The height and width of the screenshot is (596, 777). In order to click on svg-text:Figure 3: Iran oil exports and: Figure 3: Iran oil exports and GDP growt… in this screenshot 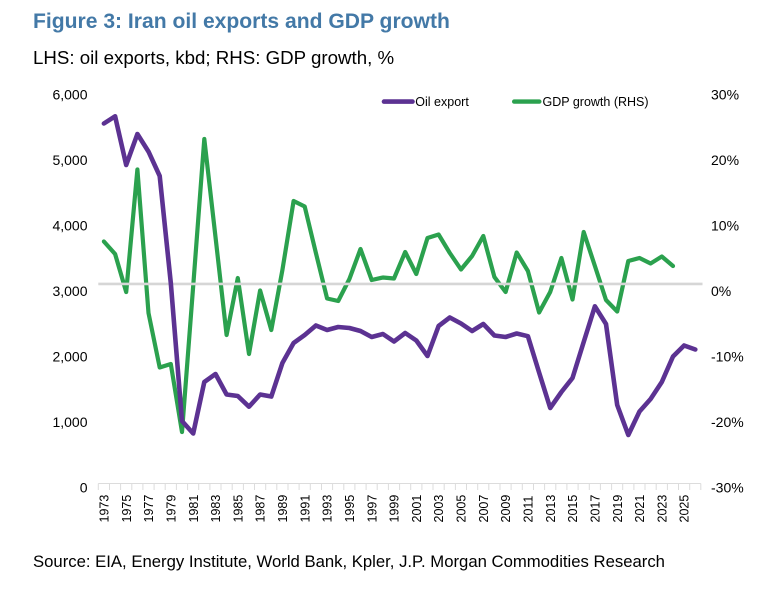, I will do `click(241, 21)`.